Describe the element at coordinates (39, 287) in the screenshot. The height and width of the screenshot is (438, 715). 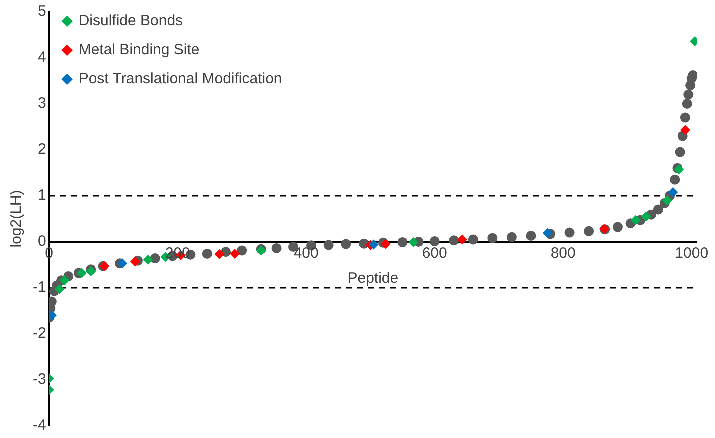
I see `y-tick-label: -1` at that location.